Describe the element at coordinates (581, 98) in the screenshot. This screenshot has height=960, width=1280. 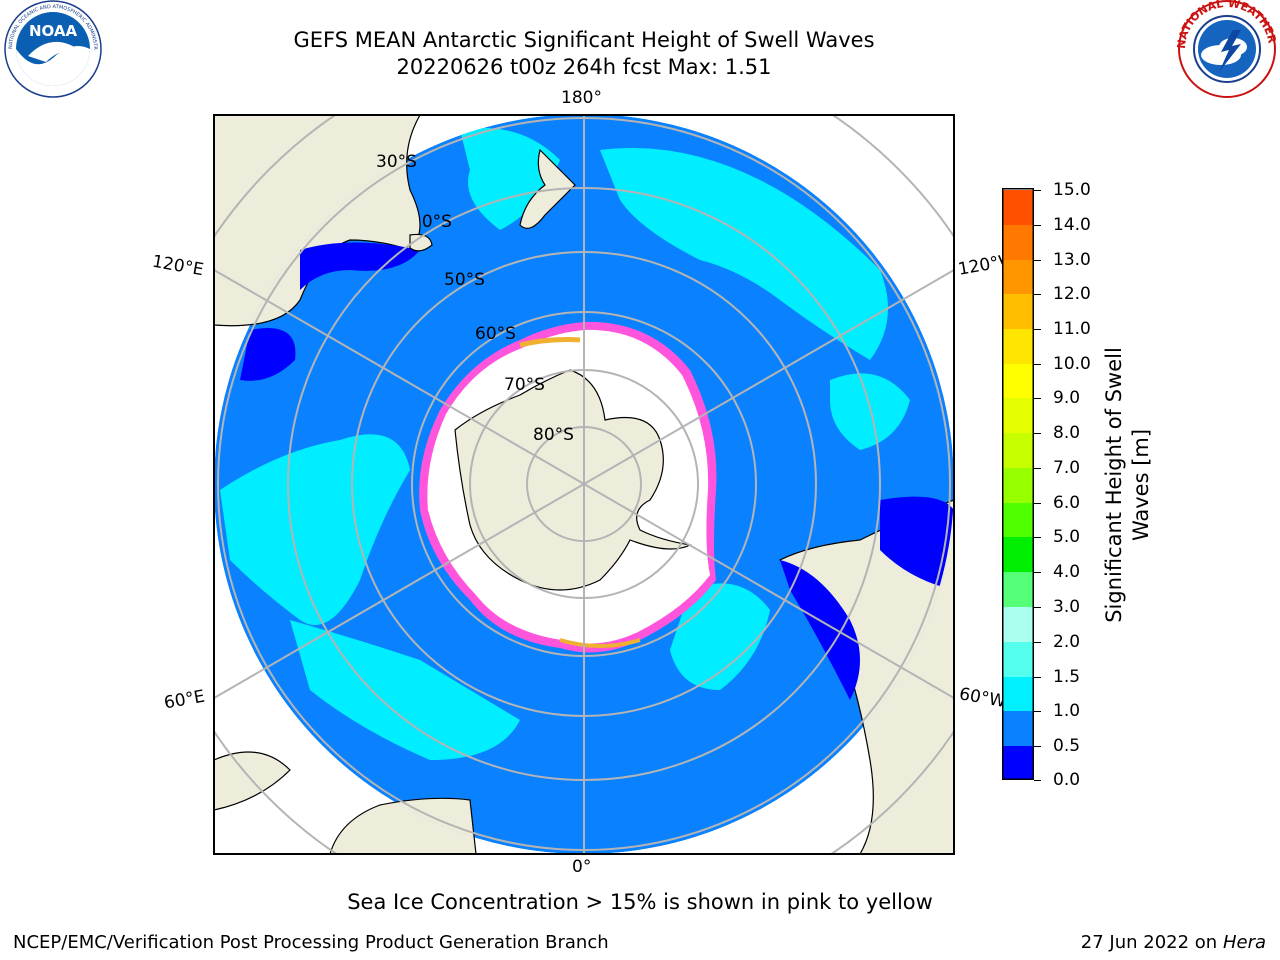
I see `lon-label-top: 180°` at that location.